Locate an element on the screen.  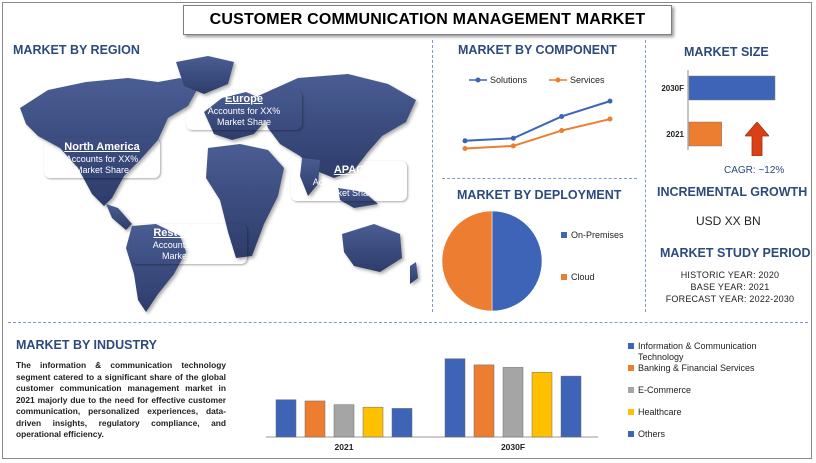
pie-legend-label-0: On-Premises is located at coordinates (597, 235).